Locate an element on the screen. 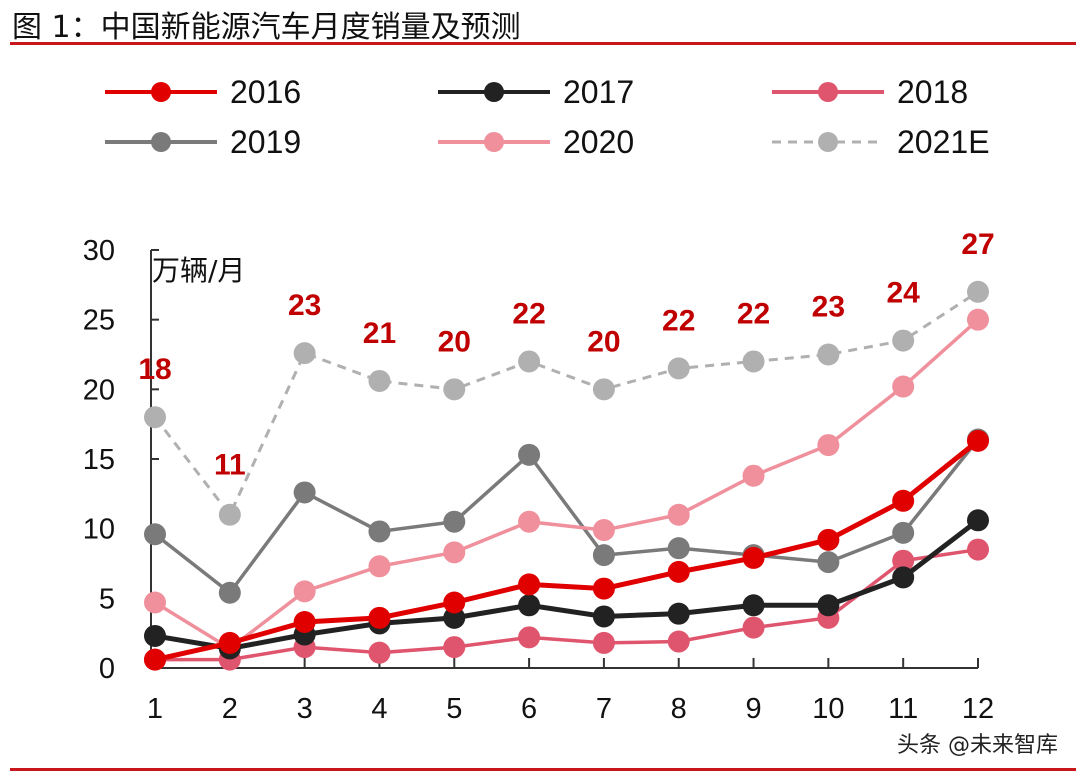 This screenshot has height=779, width=1080. legend-marker-2018 is located at coordinates (828, 92).